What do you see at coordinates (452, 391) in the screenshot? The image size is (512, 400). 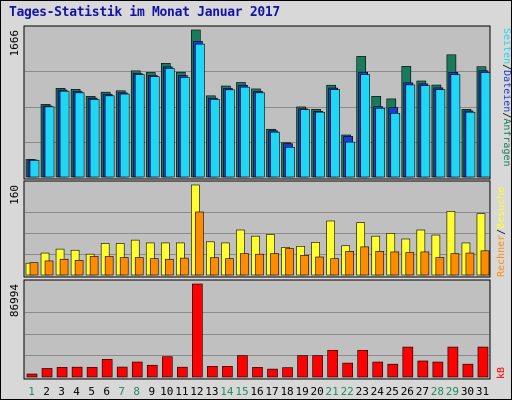 I see `x-tick-label-day-29: 29` at bounding box center [452, 391].